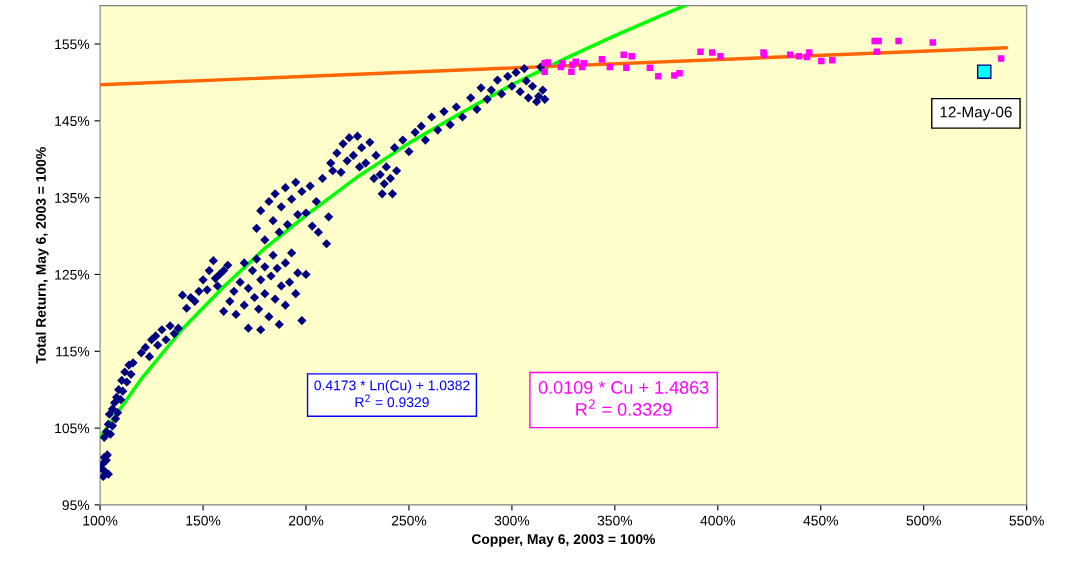 The width and height of the screenshot is (1065, 561). Describe the element at coordinates (923, 520) in the screenshot. I see `x-tick-label: 500%` at that location.